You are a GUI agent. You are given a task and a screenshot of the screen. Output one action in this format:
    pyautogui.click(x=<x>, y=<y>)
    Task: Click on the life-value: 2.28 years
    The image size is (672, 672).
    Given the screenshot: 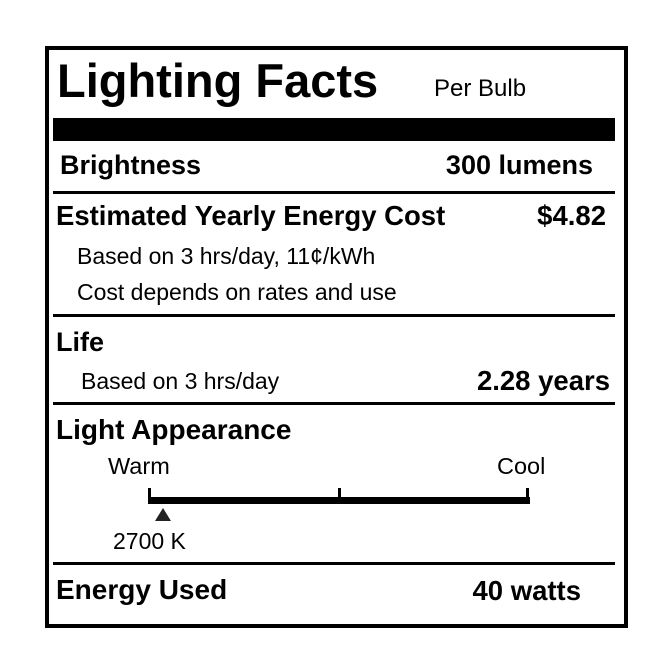 What is the action you would take?
    pyautogui.click(x=543, y=380)
    